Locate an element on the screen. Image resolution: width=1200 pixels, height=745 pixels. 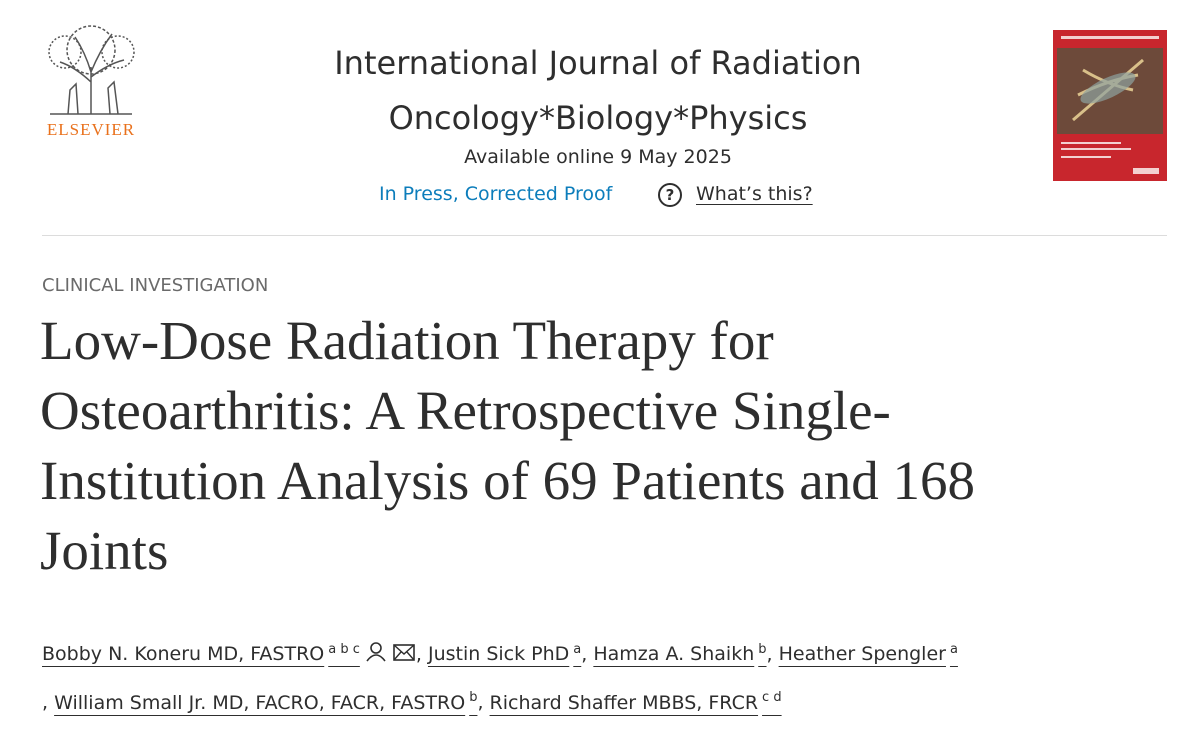
divider is located at coordinates (604, 235).